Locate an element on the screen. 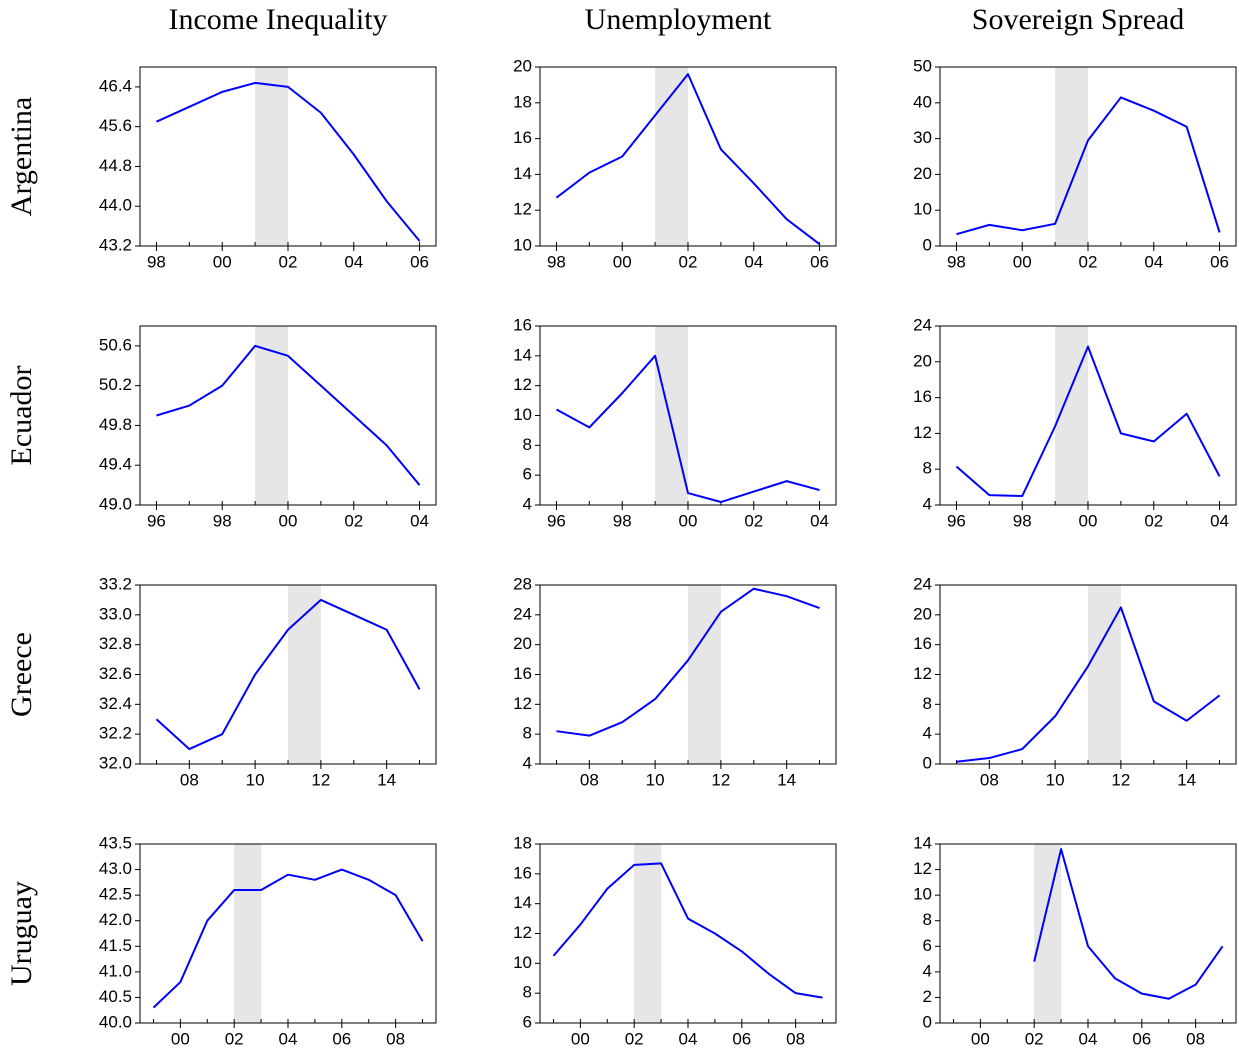  y-tick-label: 40.0 is located at coordinates (115, 1021).